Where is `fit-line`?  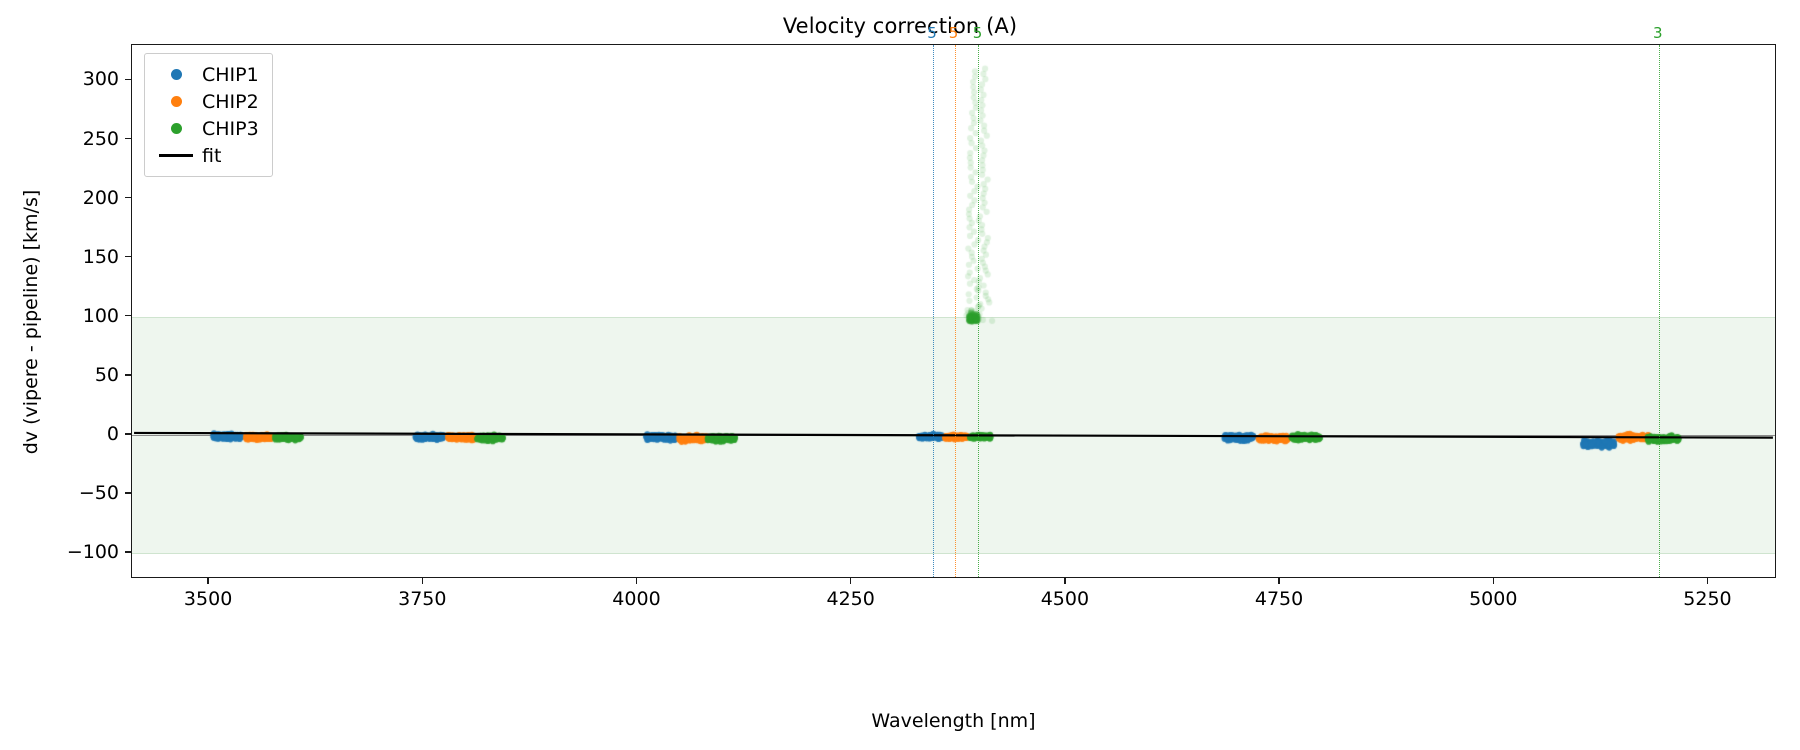
fit-line is located at coordinates (953, 435).